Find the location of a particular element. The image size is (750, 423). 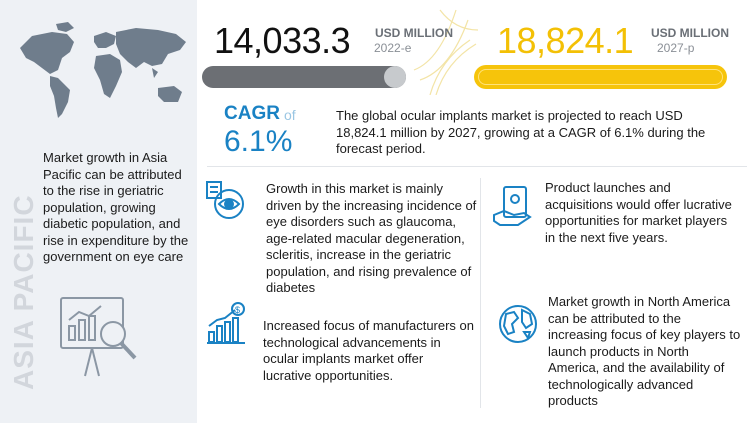

cagr-value: 6.1% is located at coordinates (258, 141).